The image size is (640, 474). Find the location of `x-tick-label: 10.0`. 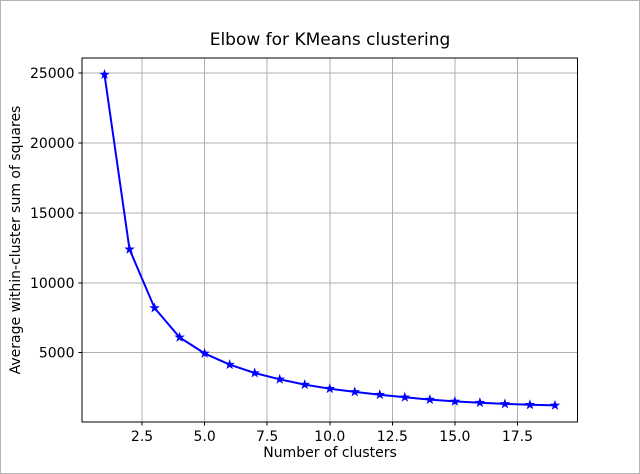

x-tick-label: 10.0 is located at coordinates (329, 437).